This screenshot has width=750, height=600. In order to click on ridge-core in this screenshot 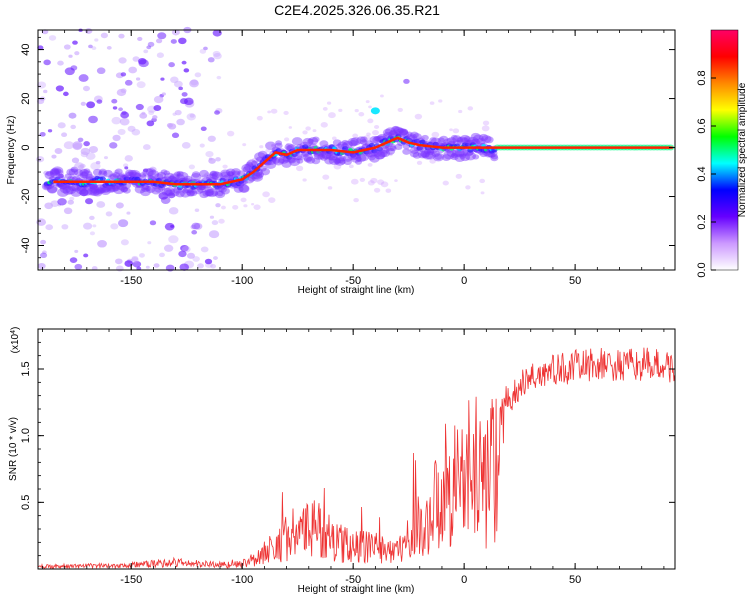, I will do `click(350, 150)`.